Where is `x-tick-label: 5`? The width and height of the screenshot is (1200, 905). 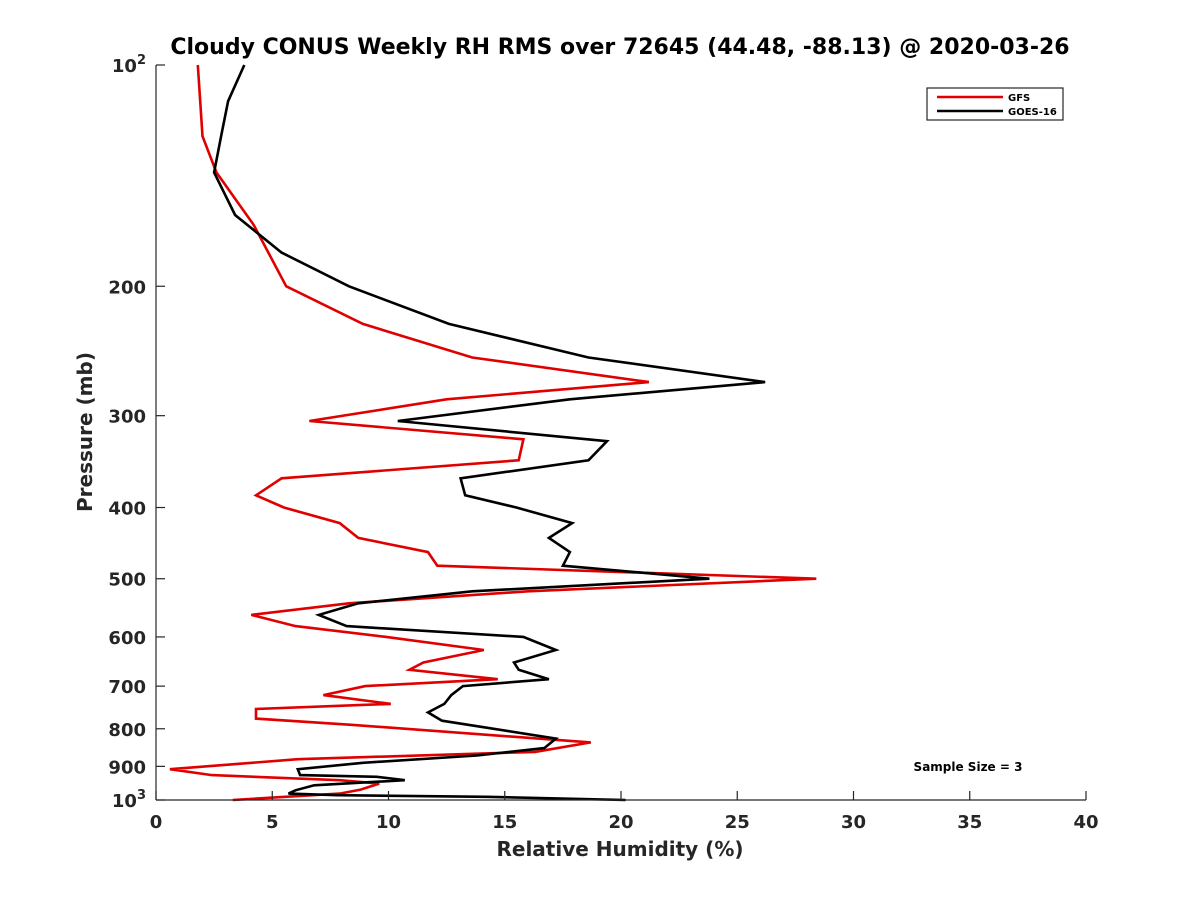
x-tick-label: 5 is located at coordinates (272, 822).